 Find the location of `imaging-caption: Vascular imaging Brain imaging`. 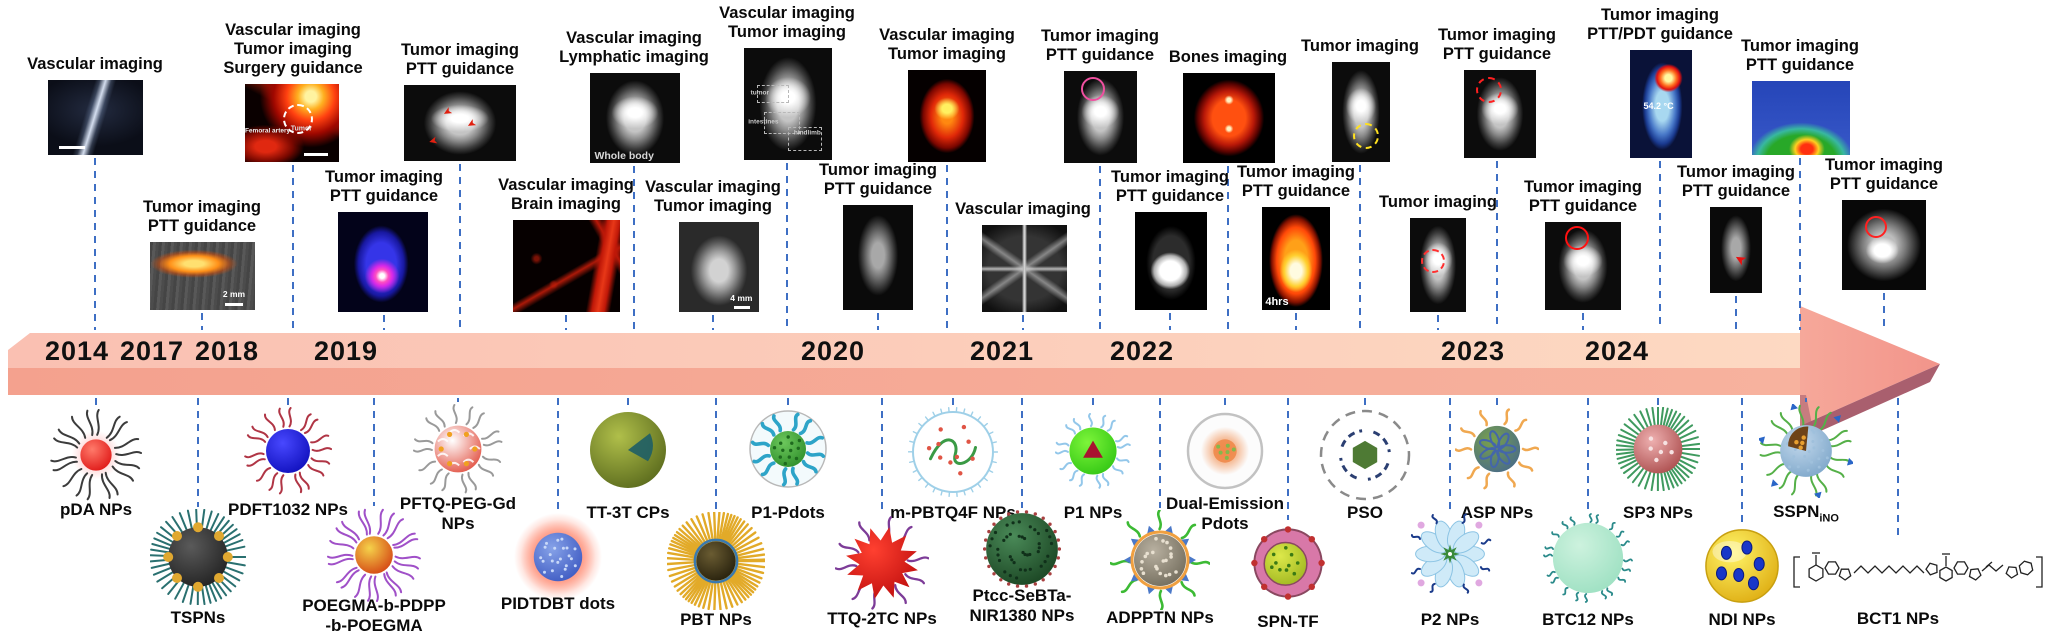

imaging-caption: Vascular imaging Brain imaging is located at coordinates (566, 194).